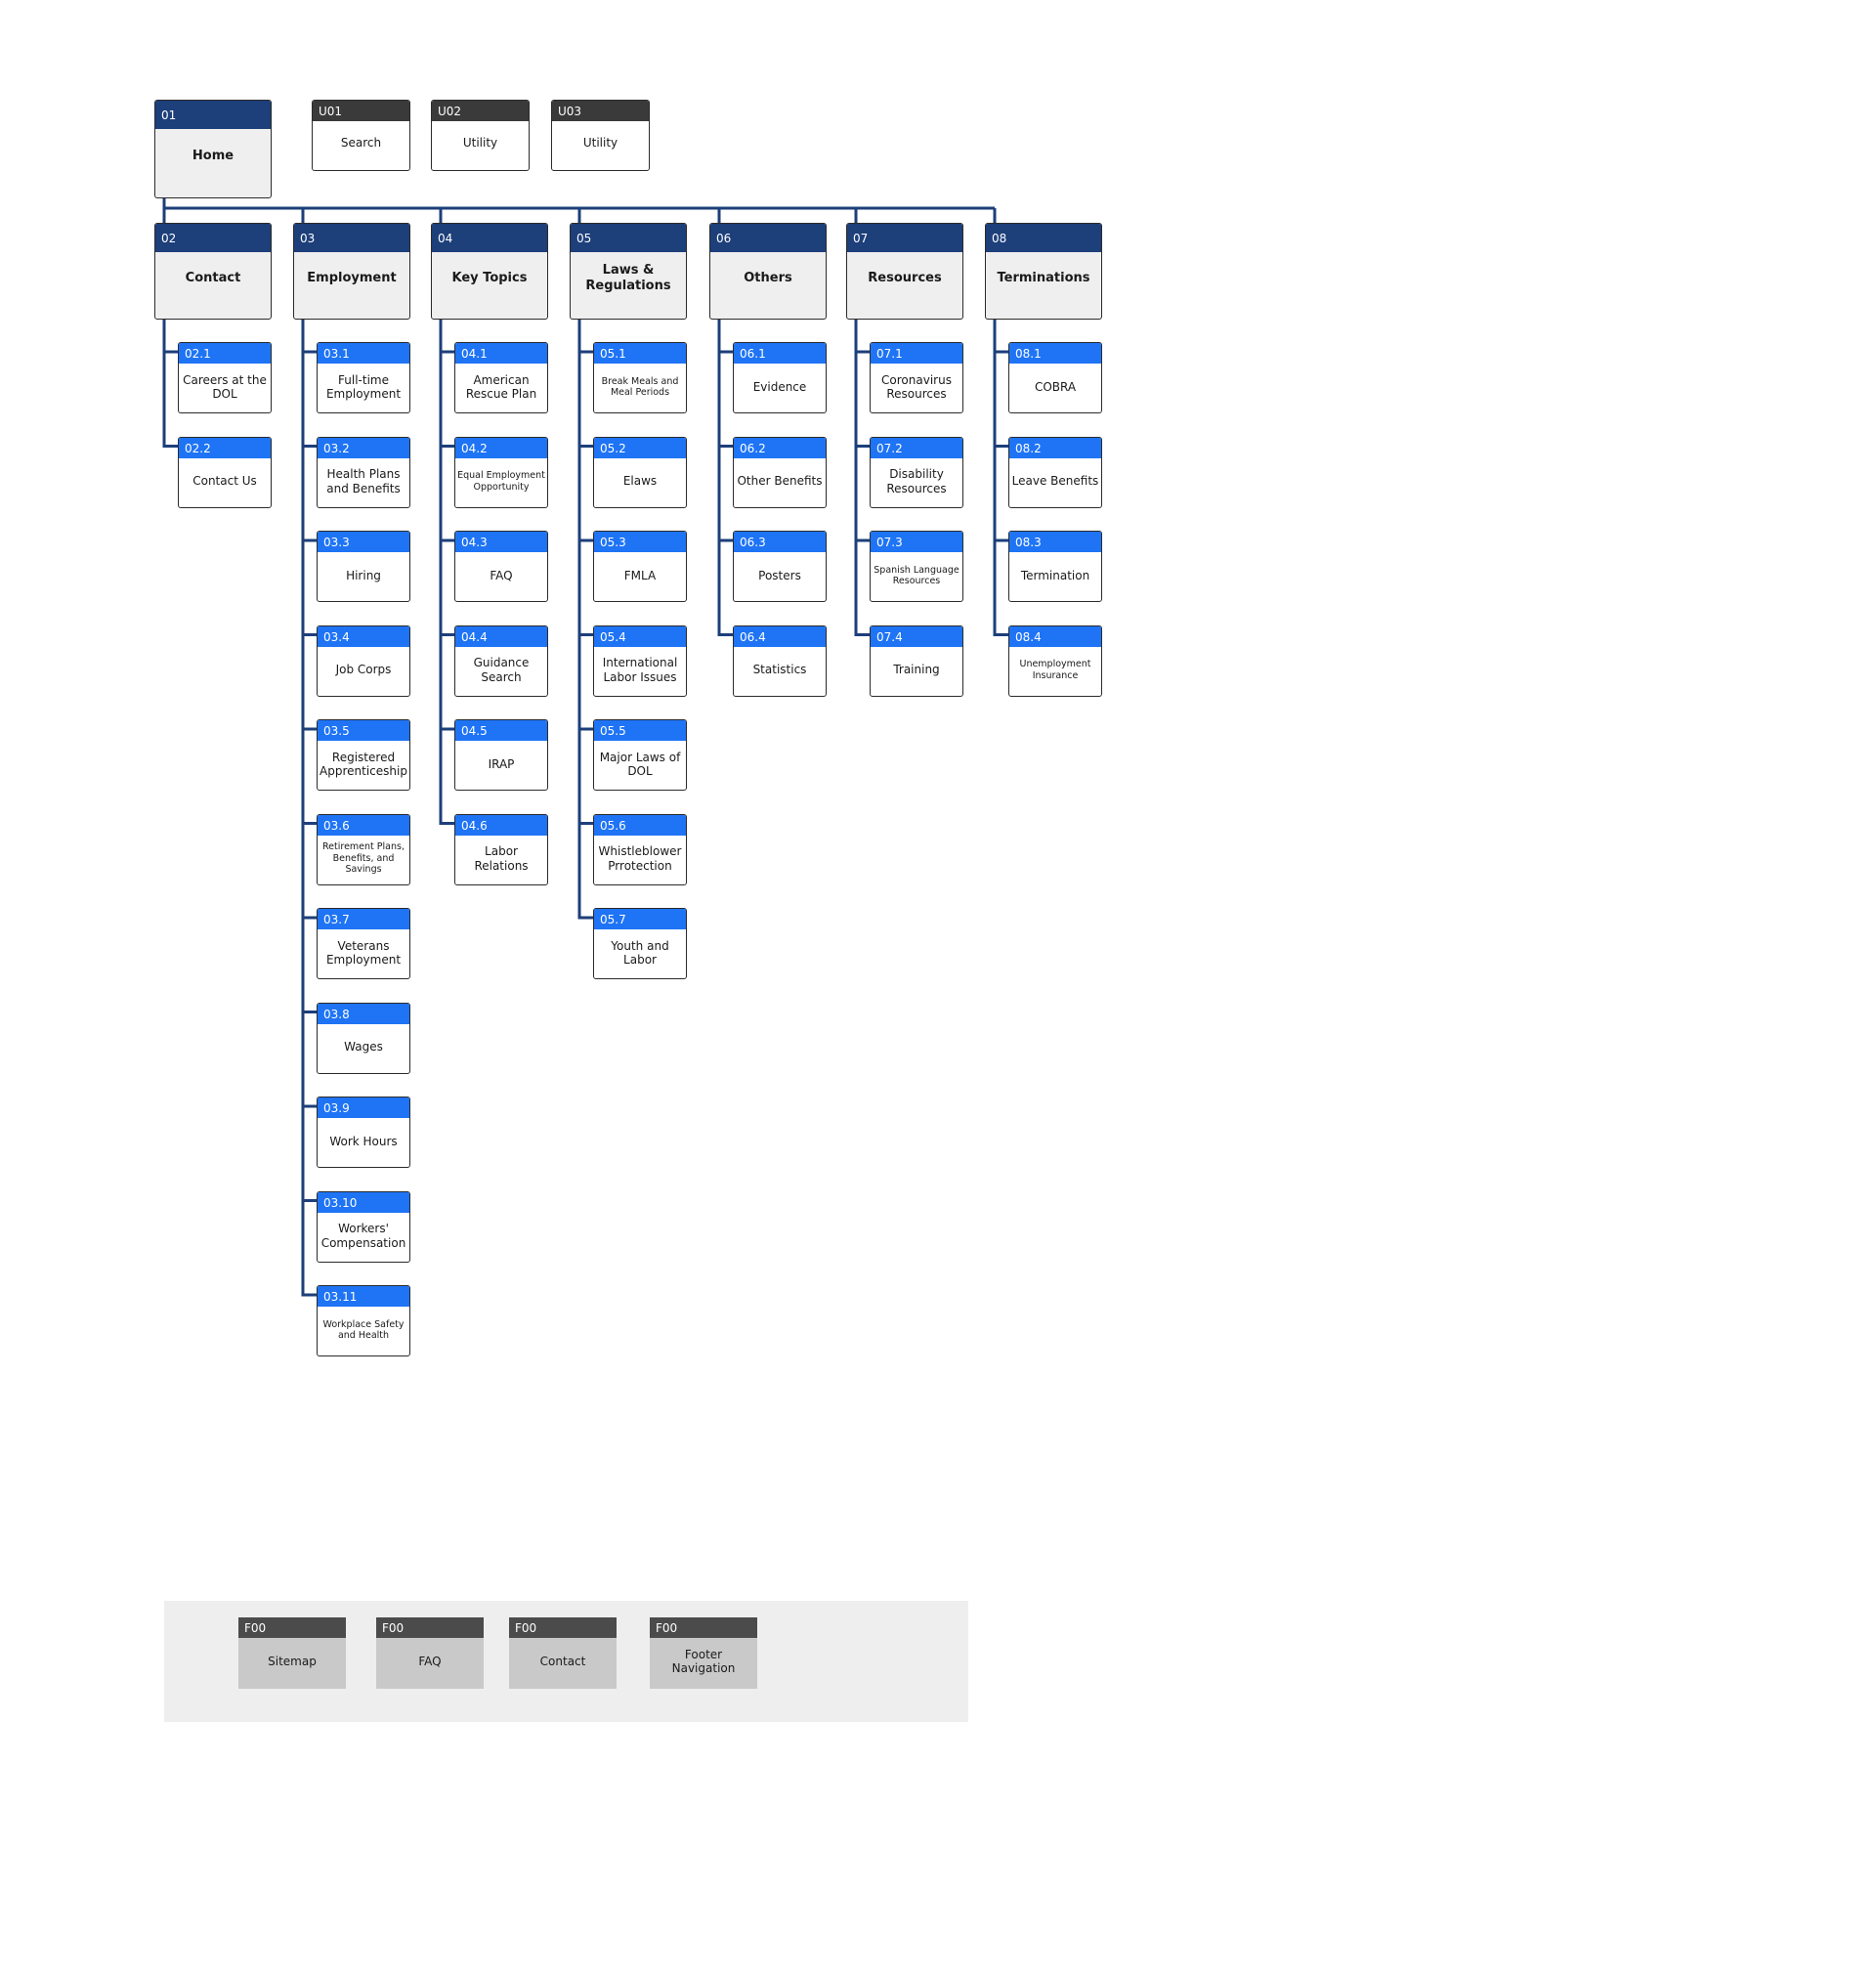 The width and height of the screenshot is (1876, 1979). I want to click on node-id: 05.4, so click(640, 636).